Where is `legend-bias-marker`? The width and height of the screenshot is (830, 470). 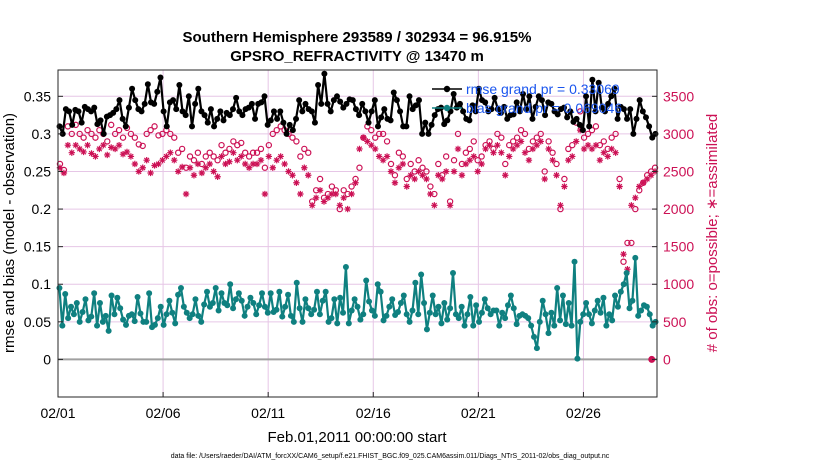
legend-bias-marker is located at coordinates (447, 108).